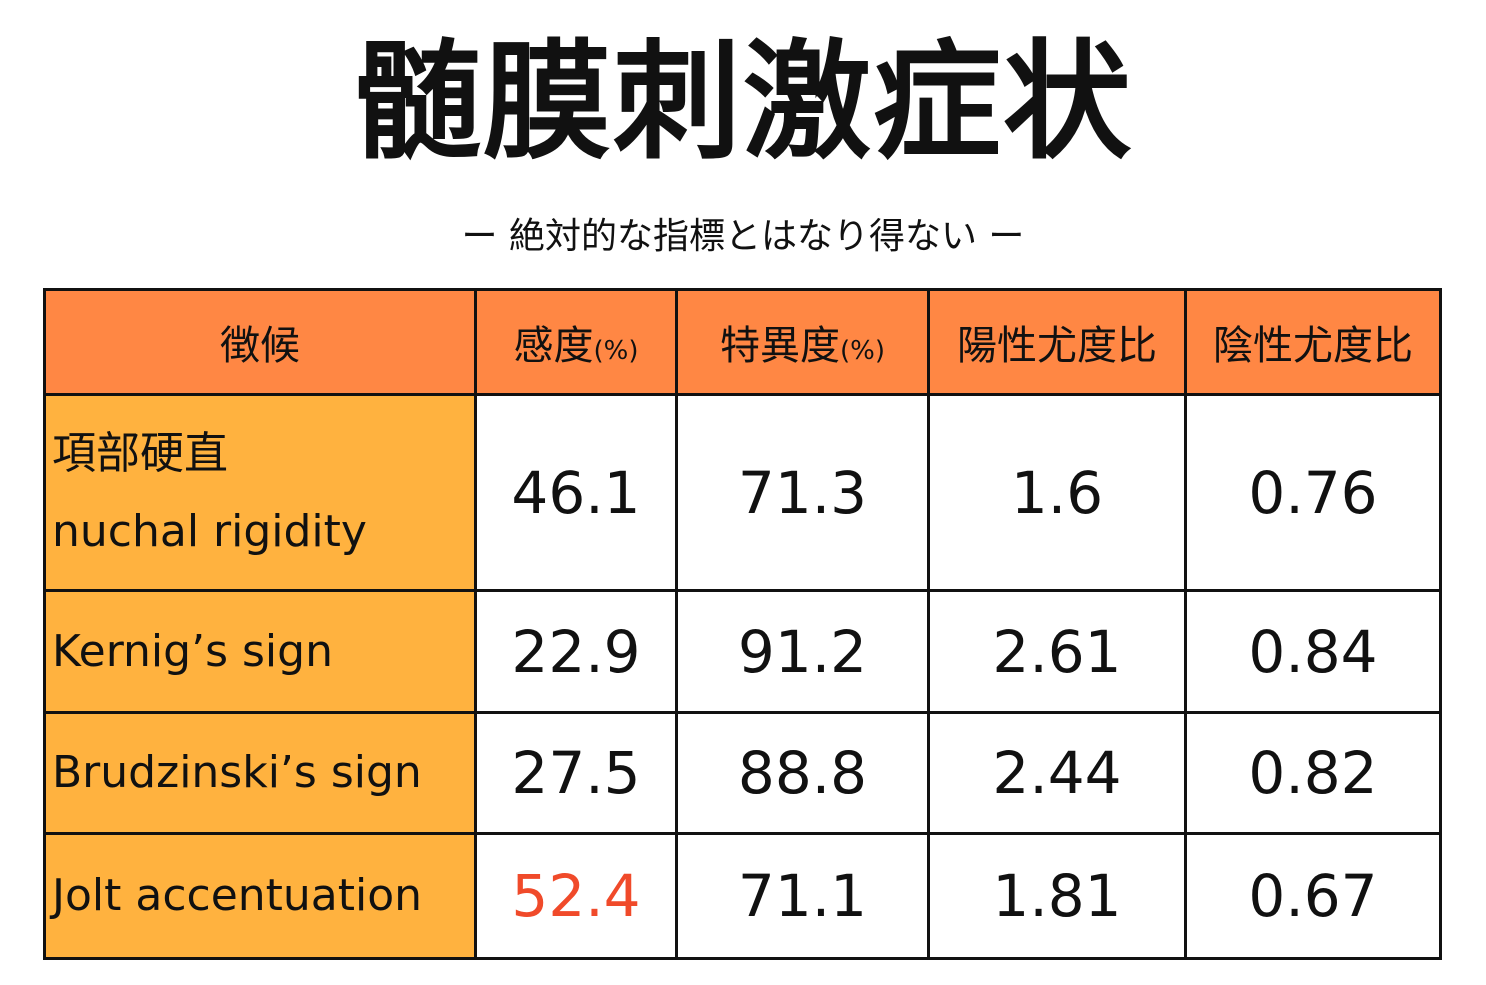  I want to click on table-row: Kernig’s sign 22.9 91.2 2.61 0.84, so click(742, 651).